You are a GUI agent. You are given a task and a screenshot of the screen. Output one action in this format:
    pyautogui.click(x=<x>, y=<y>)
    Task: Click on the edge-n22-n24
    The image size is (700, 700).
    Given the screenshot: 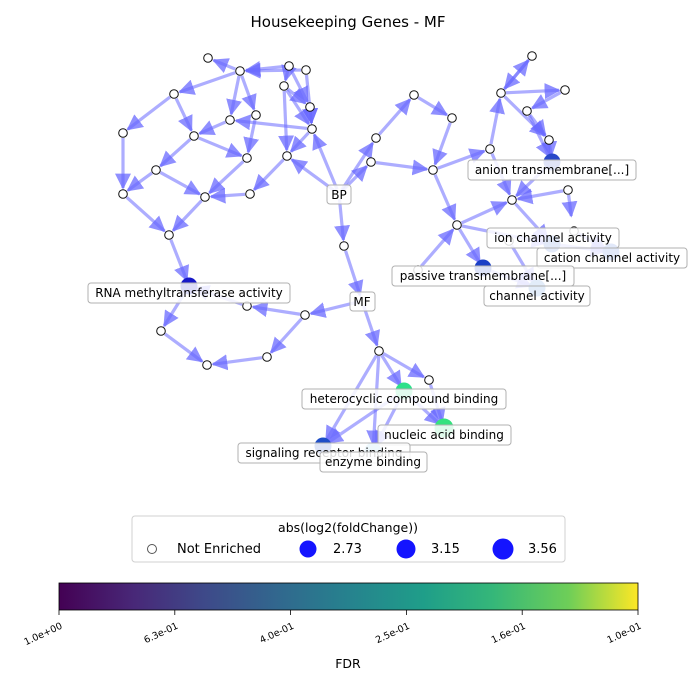 What is the action you would take?
    pyautogui.click(x=184, y=347)
    